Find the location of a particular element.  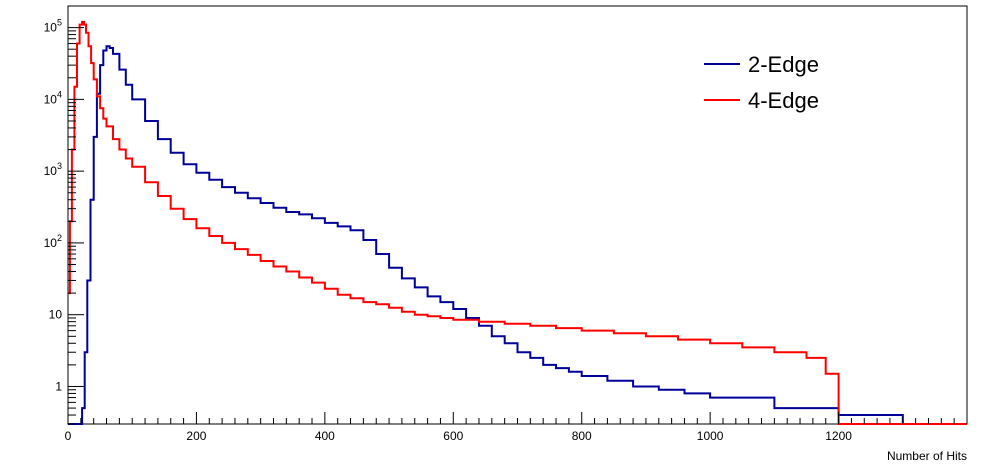

legend-label: 2-Edge is located at coordinates (783, 64).